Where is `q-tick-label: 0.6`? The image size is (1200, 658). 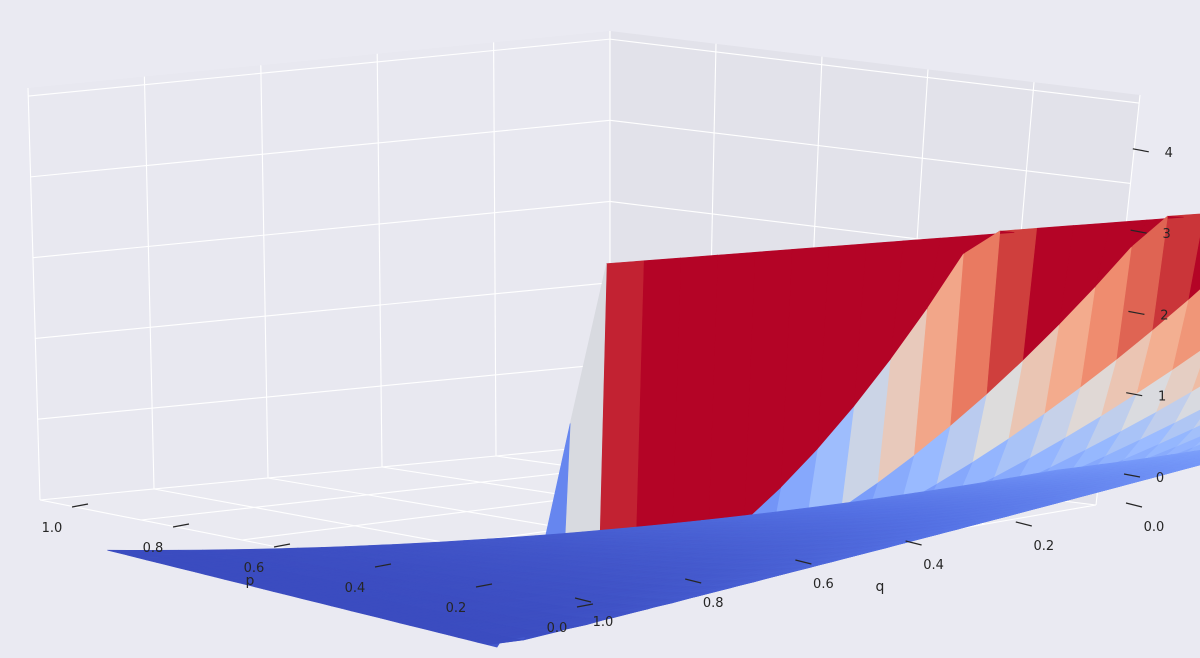
q-tick-label: 0.6 is located at coordinates (823, 584).